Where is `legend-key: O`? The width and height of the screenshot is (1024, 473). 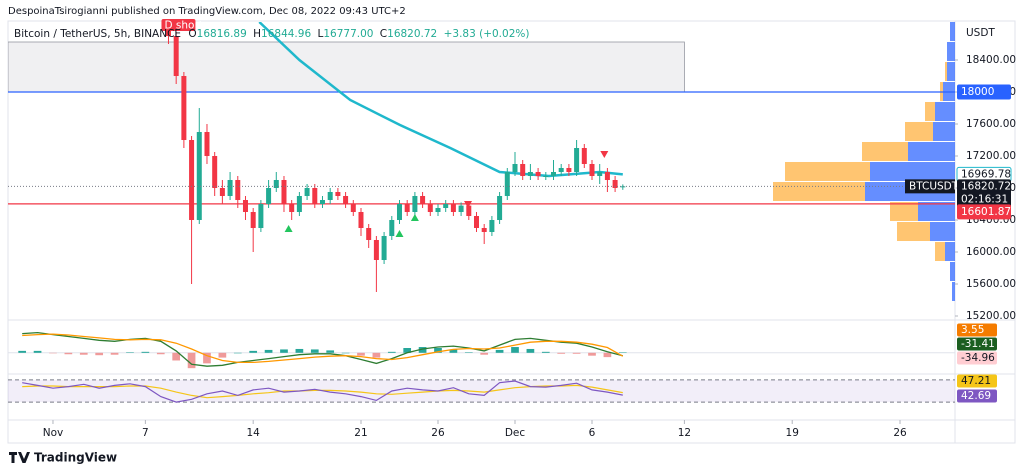
legend-key: O is located at coordinates (192, 34).